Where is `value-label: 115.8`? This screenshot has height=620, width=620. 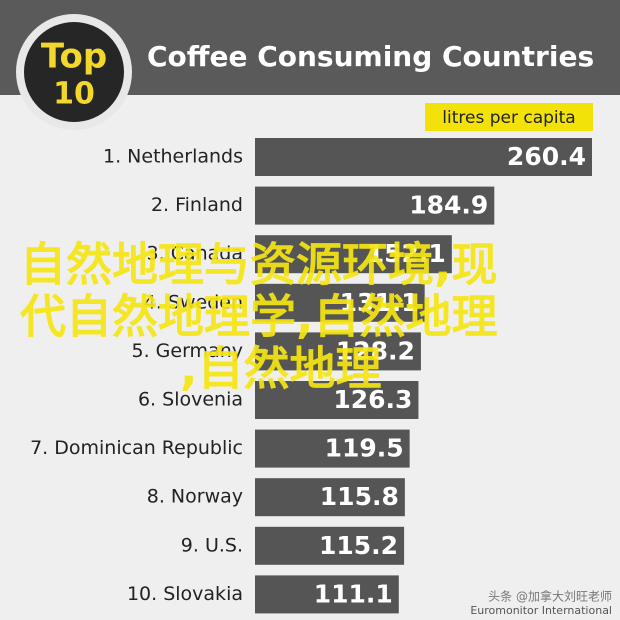
value-label: 115.8 is located at coordinates (359, 496).